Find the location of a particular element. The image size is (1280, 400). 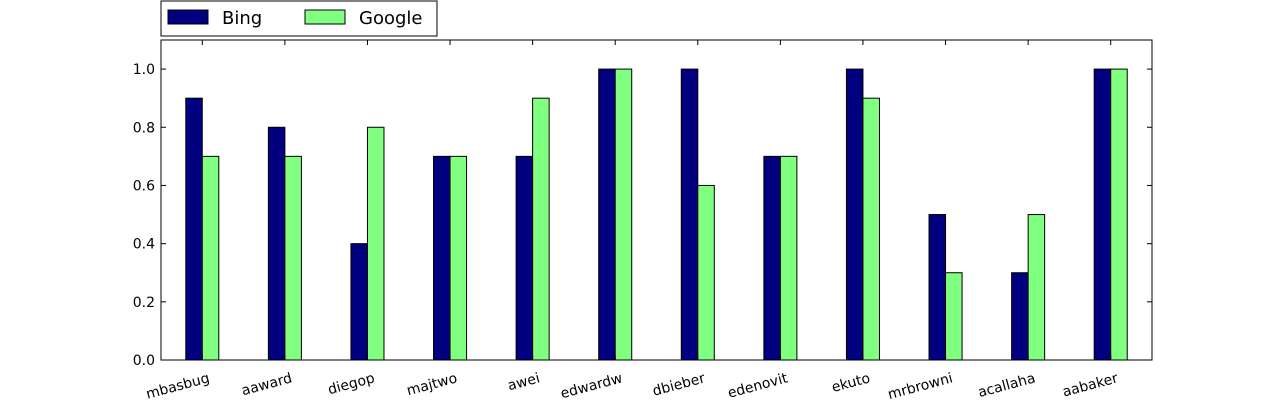

bar-bing-ekuto is located at coordinates (854, 214).